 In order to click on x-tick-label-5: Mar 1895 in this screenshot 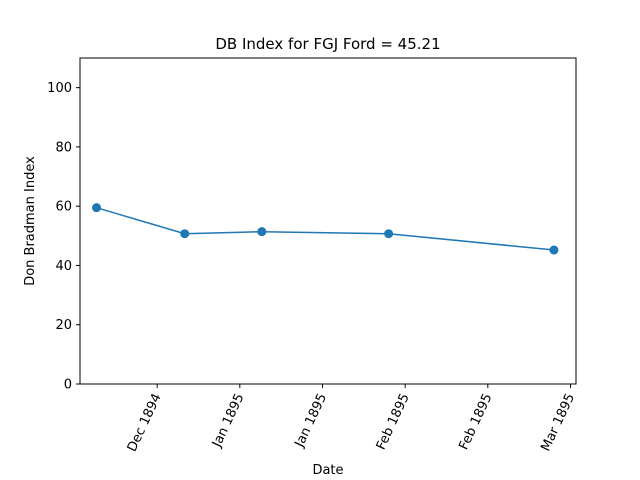, I will do `click(558, 422)`.